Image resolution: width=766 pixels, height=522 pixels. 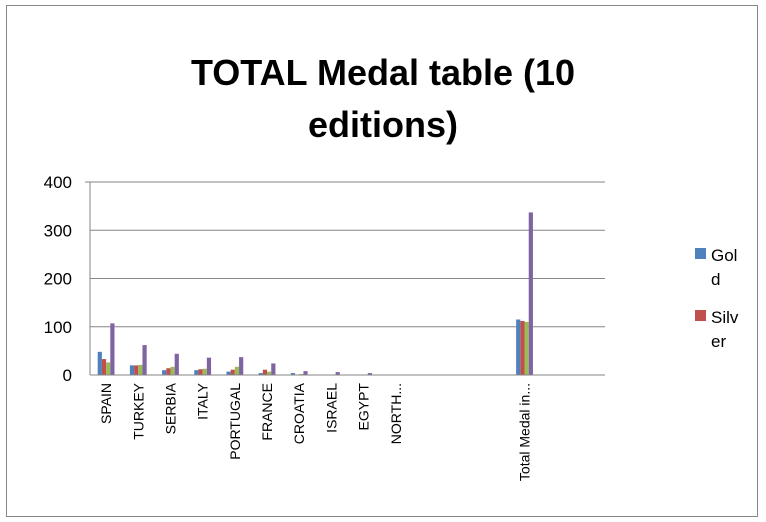 What do you see at coordinates (717, 298) in the screenshot?
I see `legend: Gol d Silv er` at bounding box center [717, 298].